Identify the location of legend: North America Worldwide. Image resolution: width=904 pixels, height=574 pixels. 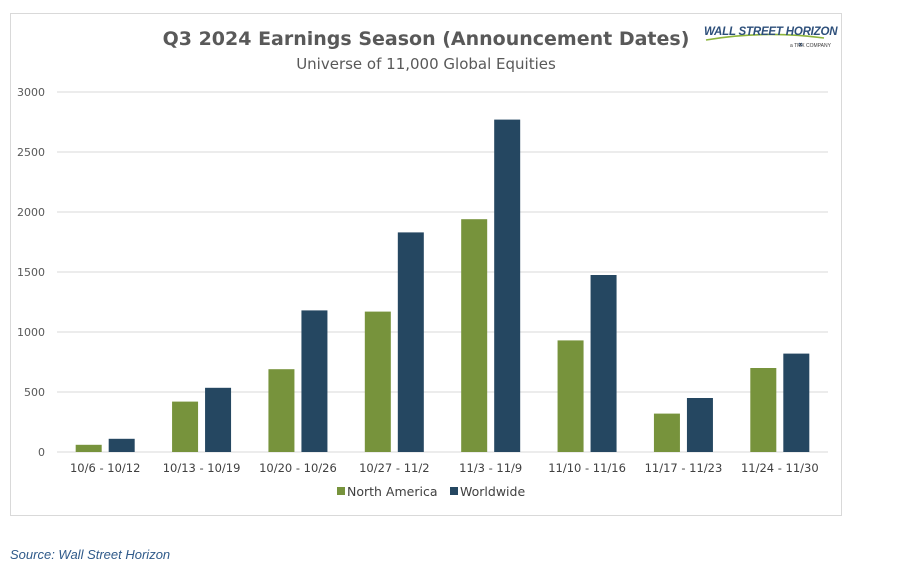
(431, 491).